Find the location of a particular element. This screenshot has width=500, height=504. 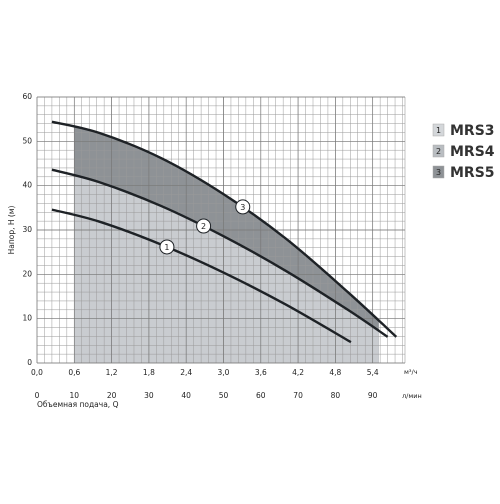

legend-label: MRS3 is located at coordinates (472, 131).